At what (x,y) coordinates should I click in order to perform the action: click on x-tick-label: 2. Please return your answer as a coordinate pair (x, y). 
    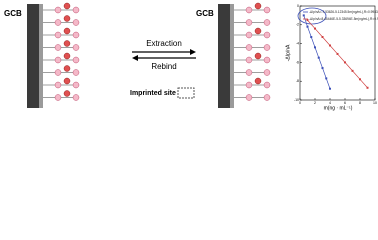
    Looking at the image, I should click on (315, 103).